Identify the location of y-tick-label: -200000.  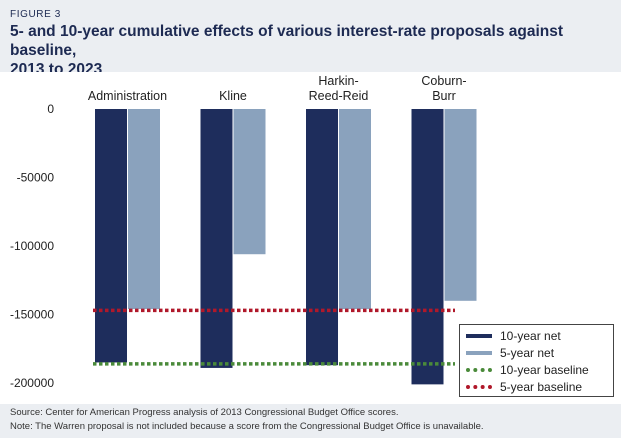
(32, 383).